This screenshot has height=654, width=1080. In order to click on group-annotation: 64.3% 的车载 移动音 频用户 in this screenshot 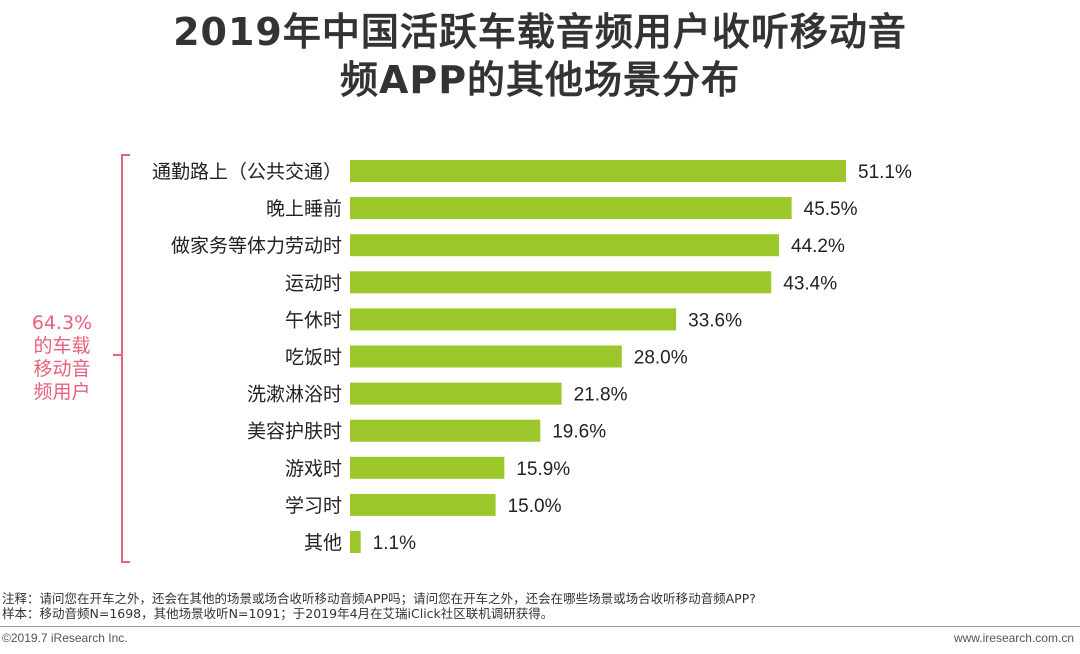, I will do `click(62, 358)`.